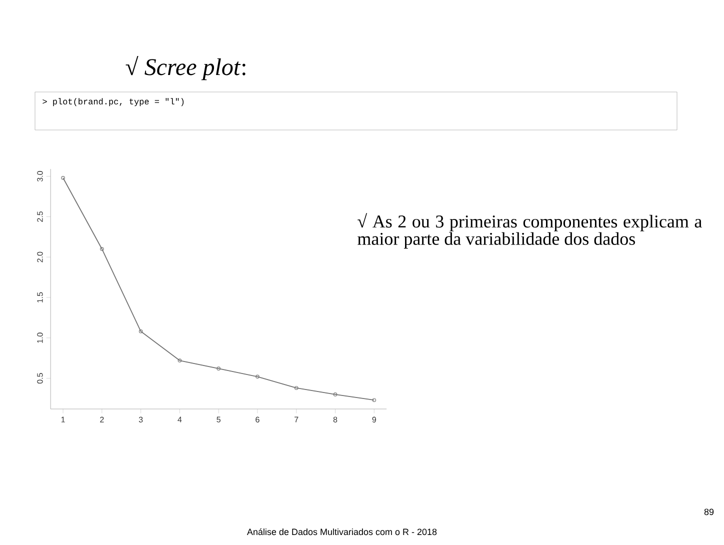 The width and height of the screenshot is (724, 545). What do you see at coordinates (335, 419) in the screenshot?
I see `x-tick-label: 8` at bounding box center [335, 419].